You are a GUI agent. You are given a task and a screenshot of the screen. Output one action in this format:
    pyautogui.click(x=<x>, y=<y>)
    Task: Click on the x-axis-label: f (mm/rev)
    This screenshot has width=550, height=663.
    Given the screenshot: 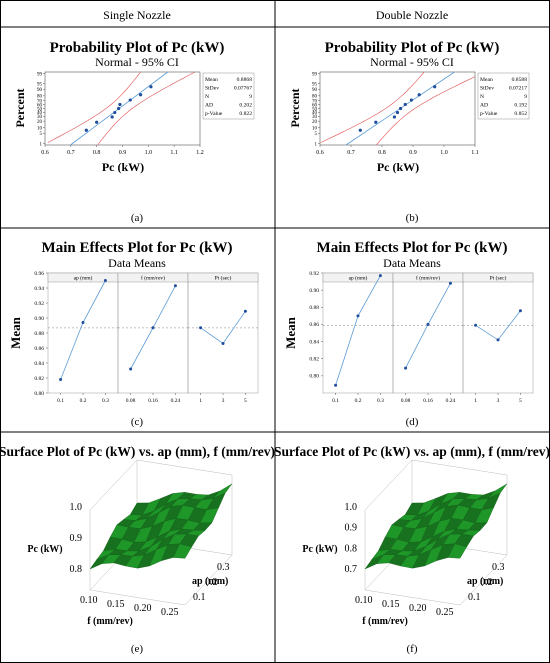 What is the action you would take?
    pyautogui.click(x=110, y=621)
    